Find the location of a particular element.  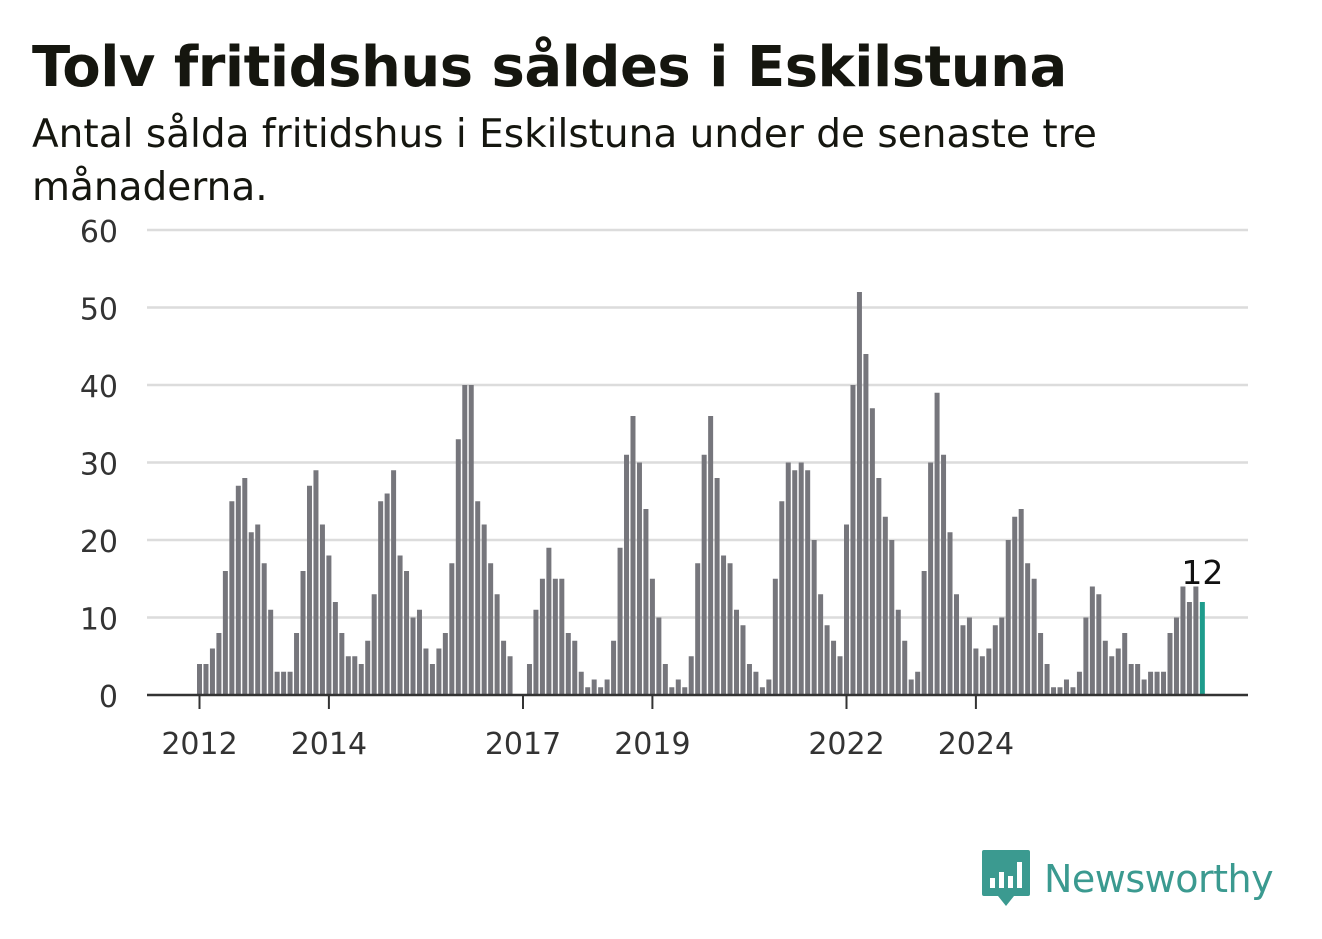

data-label: 12 is located at coordinates (1202, 572).